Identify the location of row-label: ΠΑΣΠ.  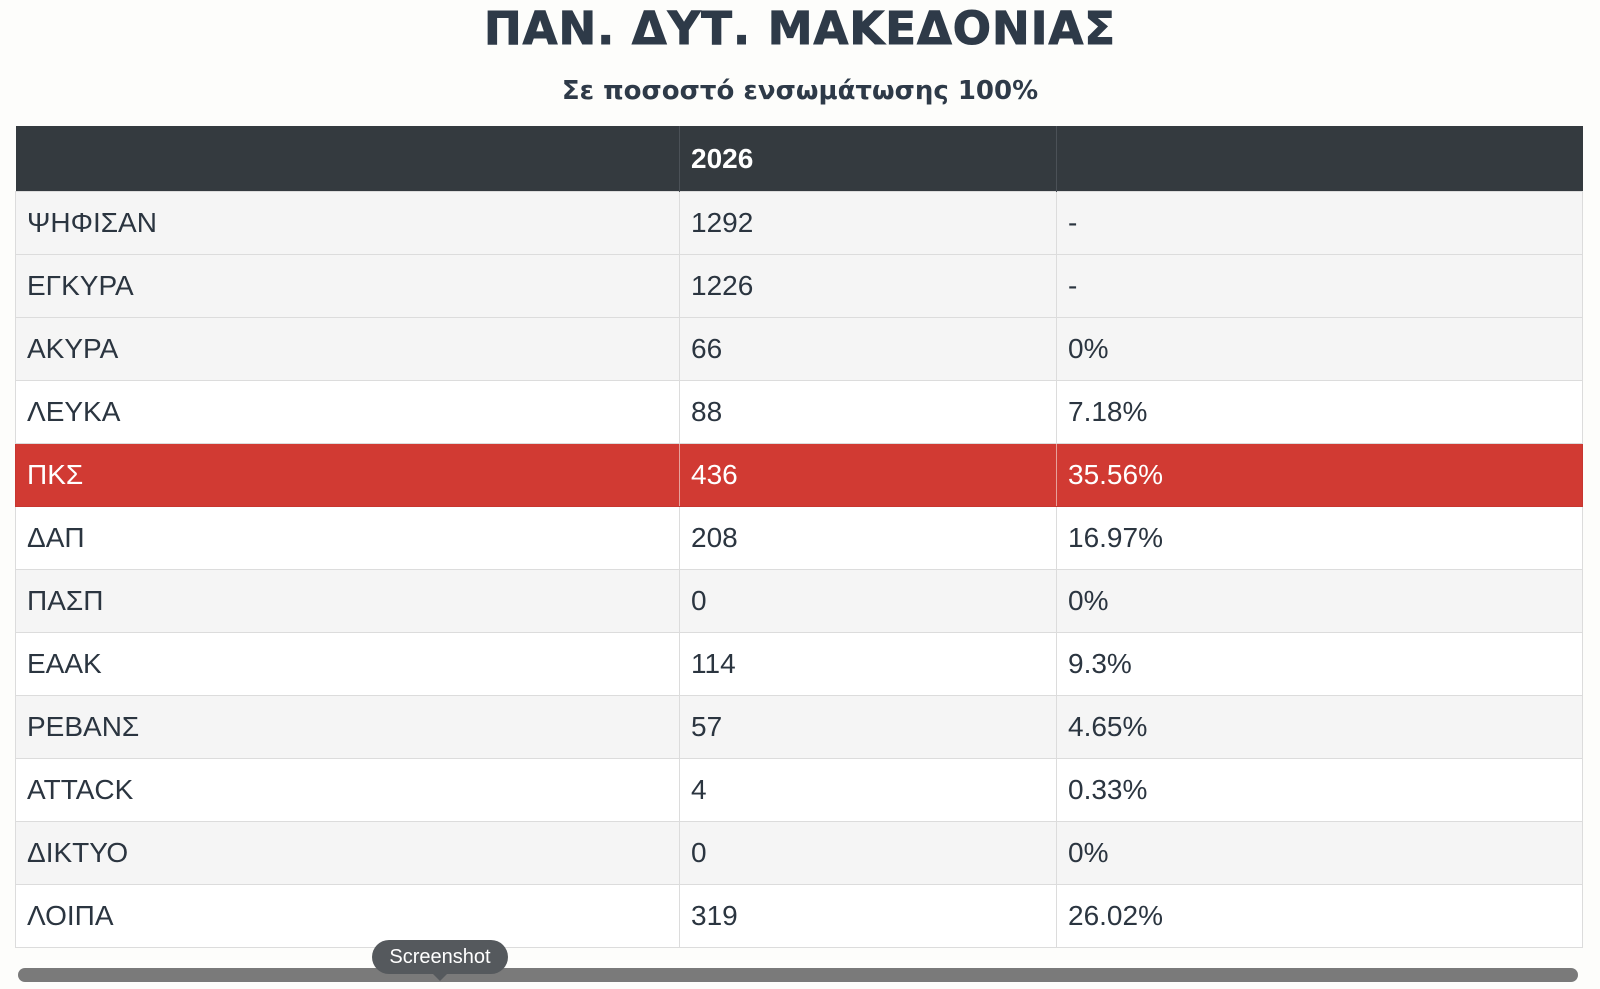
(347, 601).